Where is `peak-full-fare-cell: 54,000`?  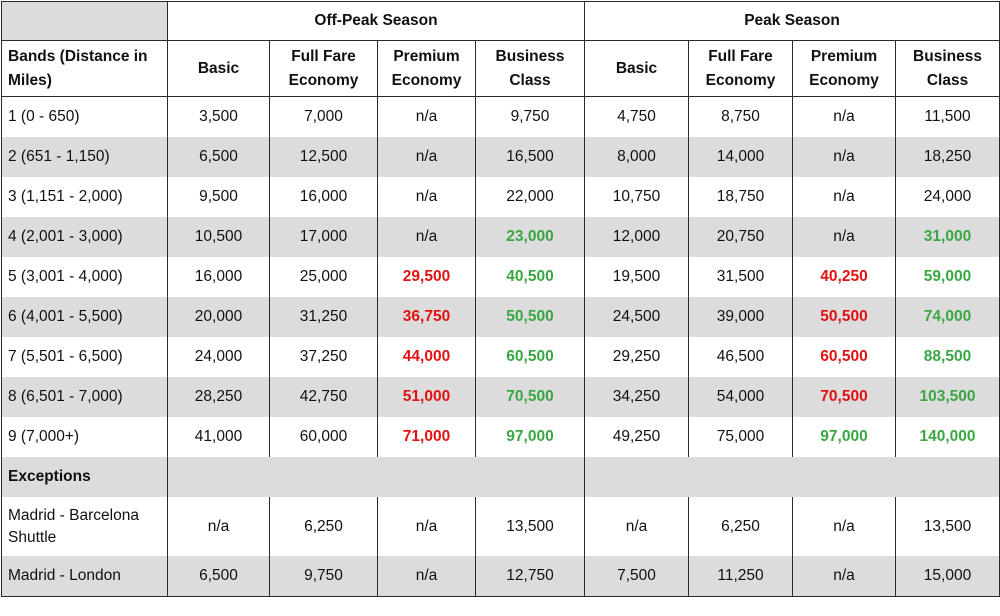 peak-full-fare-cell: 54,000 is located at coordinates (740, 397).